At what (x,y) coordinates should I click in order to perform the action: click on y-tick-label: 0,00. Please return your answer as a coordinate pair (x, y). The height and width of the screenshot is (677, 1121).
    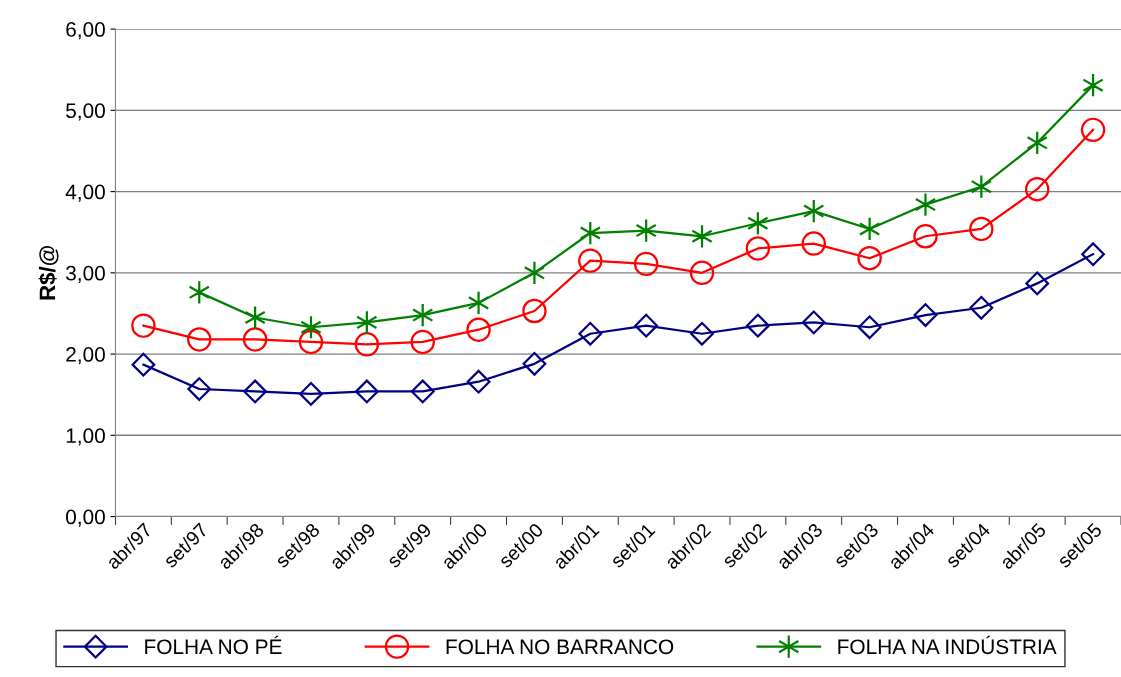
    Looking at the image, I should click on (85, 518).